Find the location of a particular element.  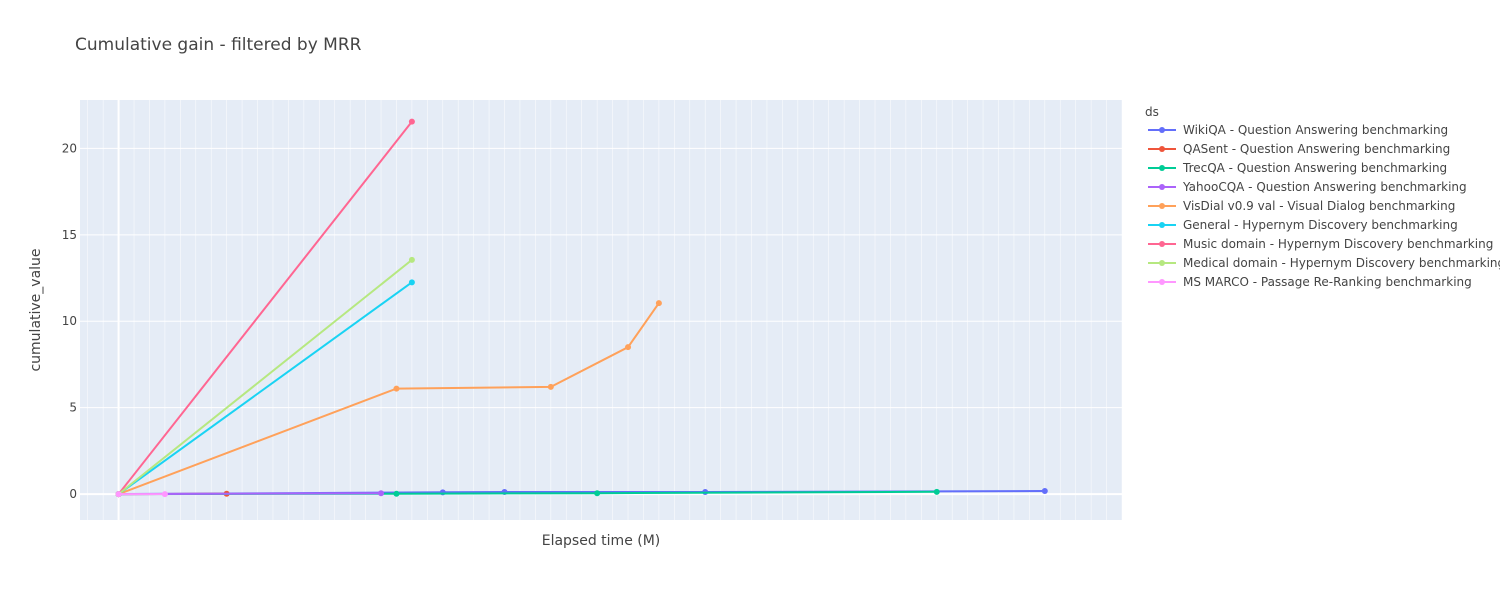

legend-label: WikiQA - Question Answering benchmarking is located at coordinates (1315, 130).